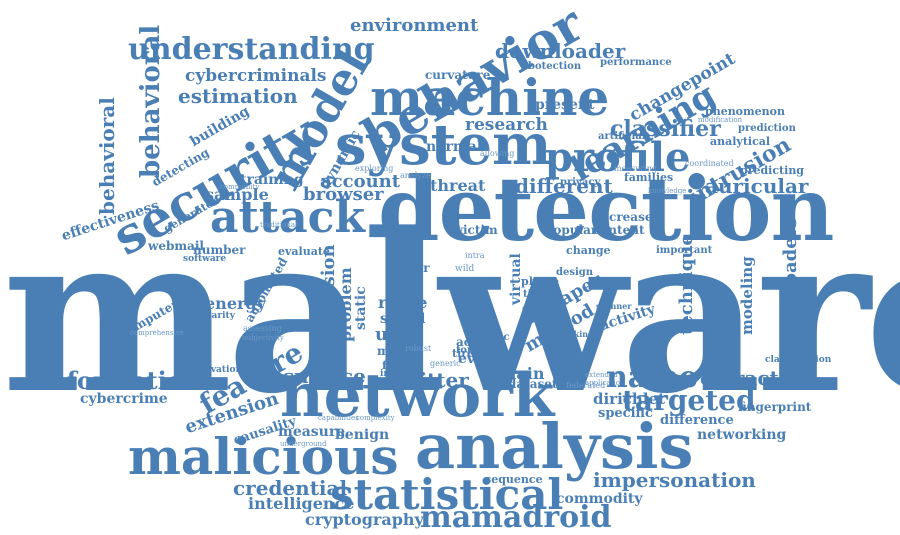 This screenshot has height=535, width=900. What do you see at coordinates (577, 334) in the screenshot?
I see `word-making: making` at bounding box center [577, 334].